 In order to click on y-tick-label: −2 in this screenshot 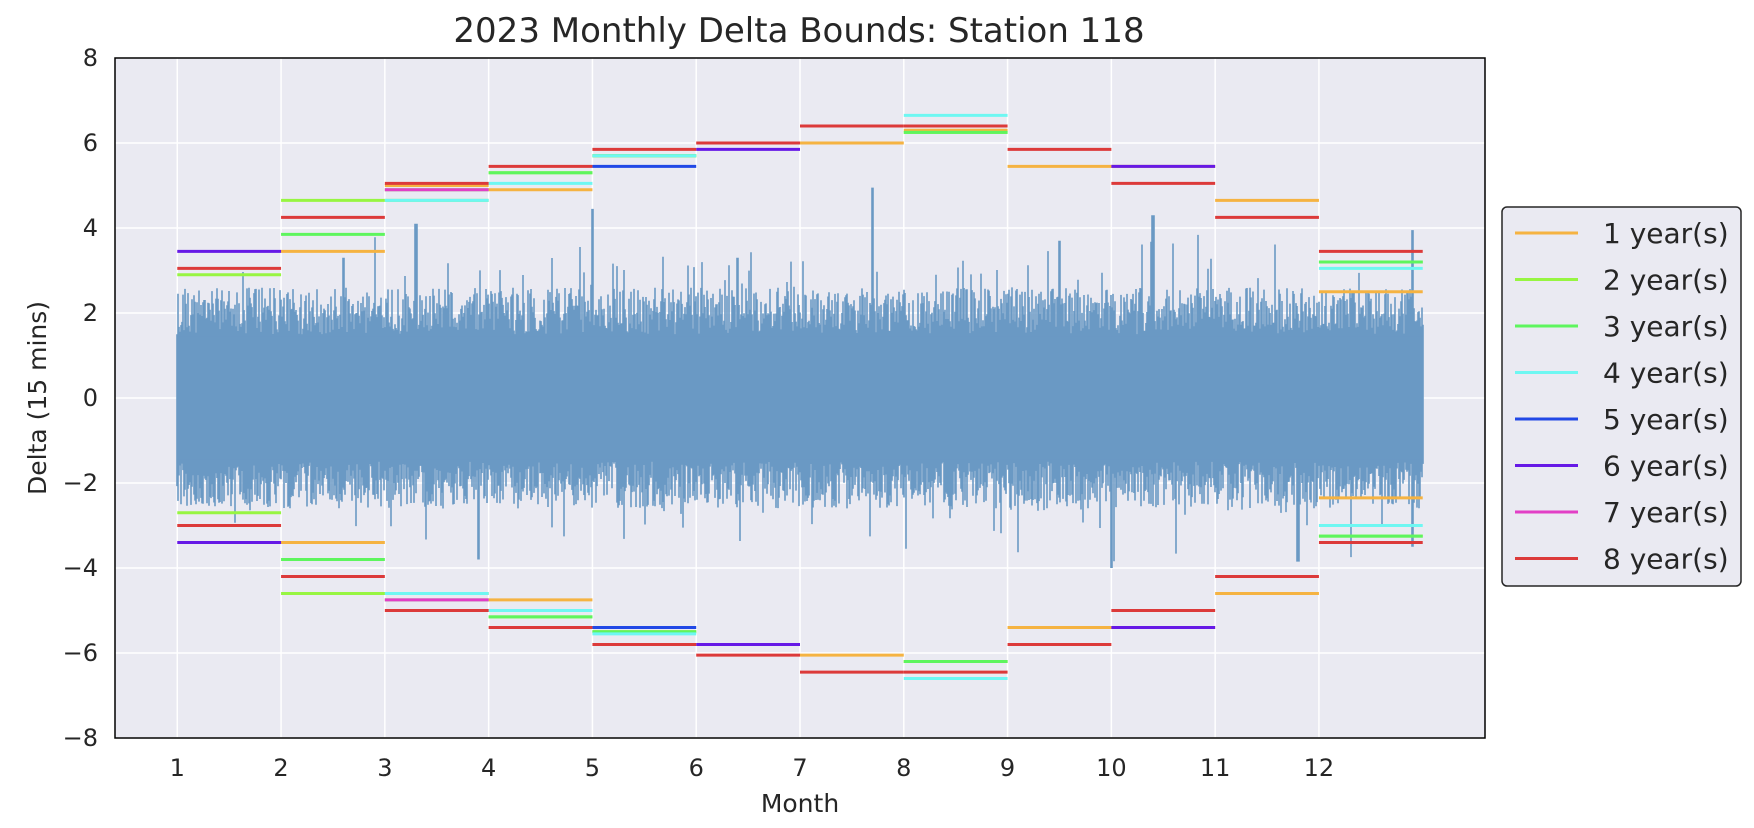, I will do `click(80, 483)`.